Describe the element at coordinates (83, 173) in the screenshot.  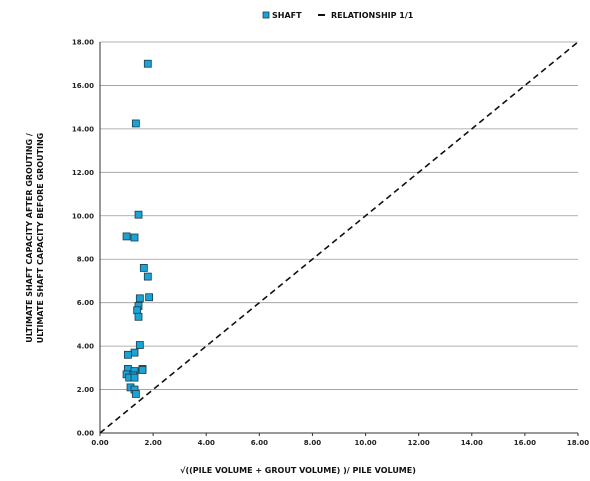
I see `y-tick-label: 12.00` at that location.